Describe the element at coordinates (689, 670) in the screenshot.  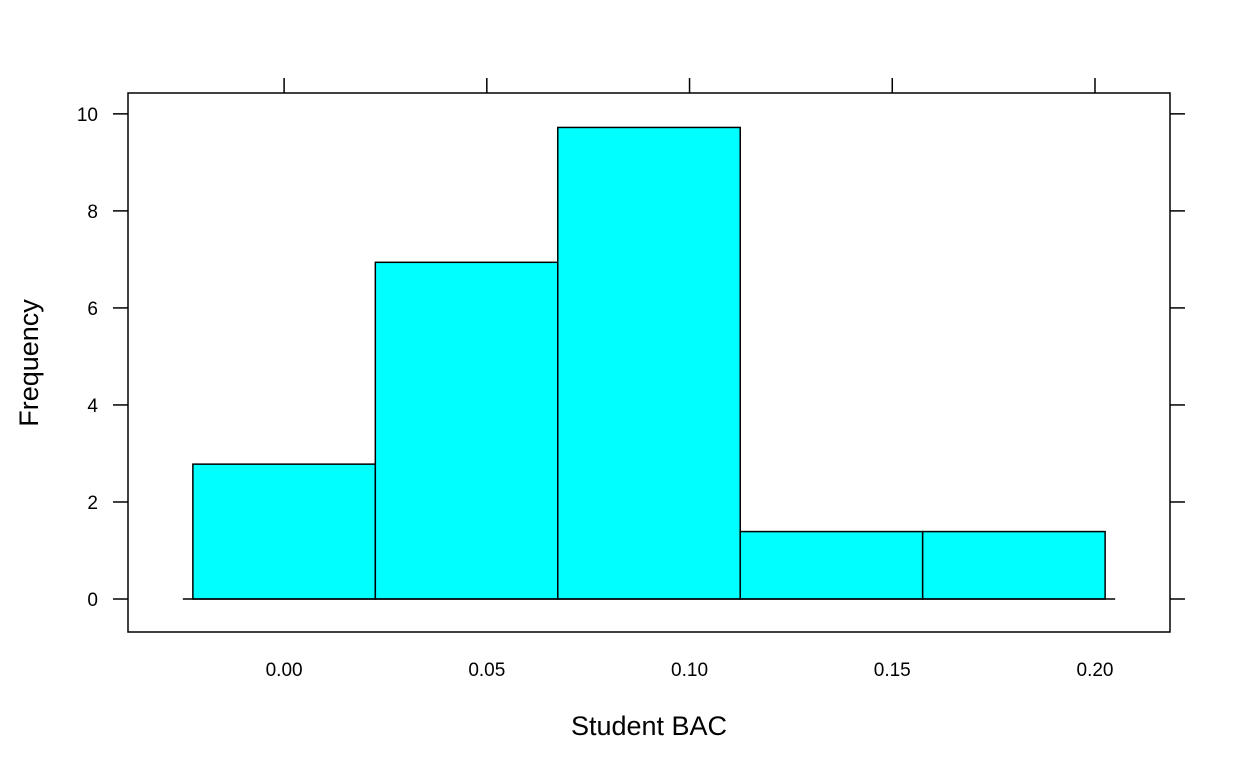
I see `x-tick-label: 0.10` at that location.